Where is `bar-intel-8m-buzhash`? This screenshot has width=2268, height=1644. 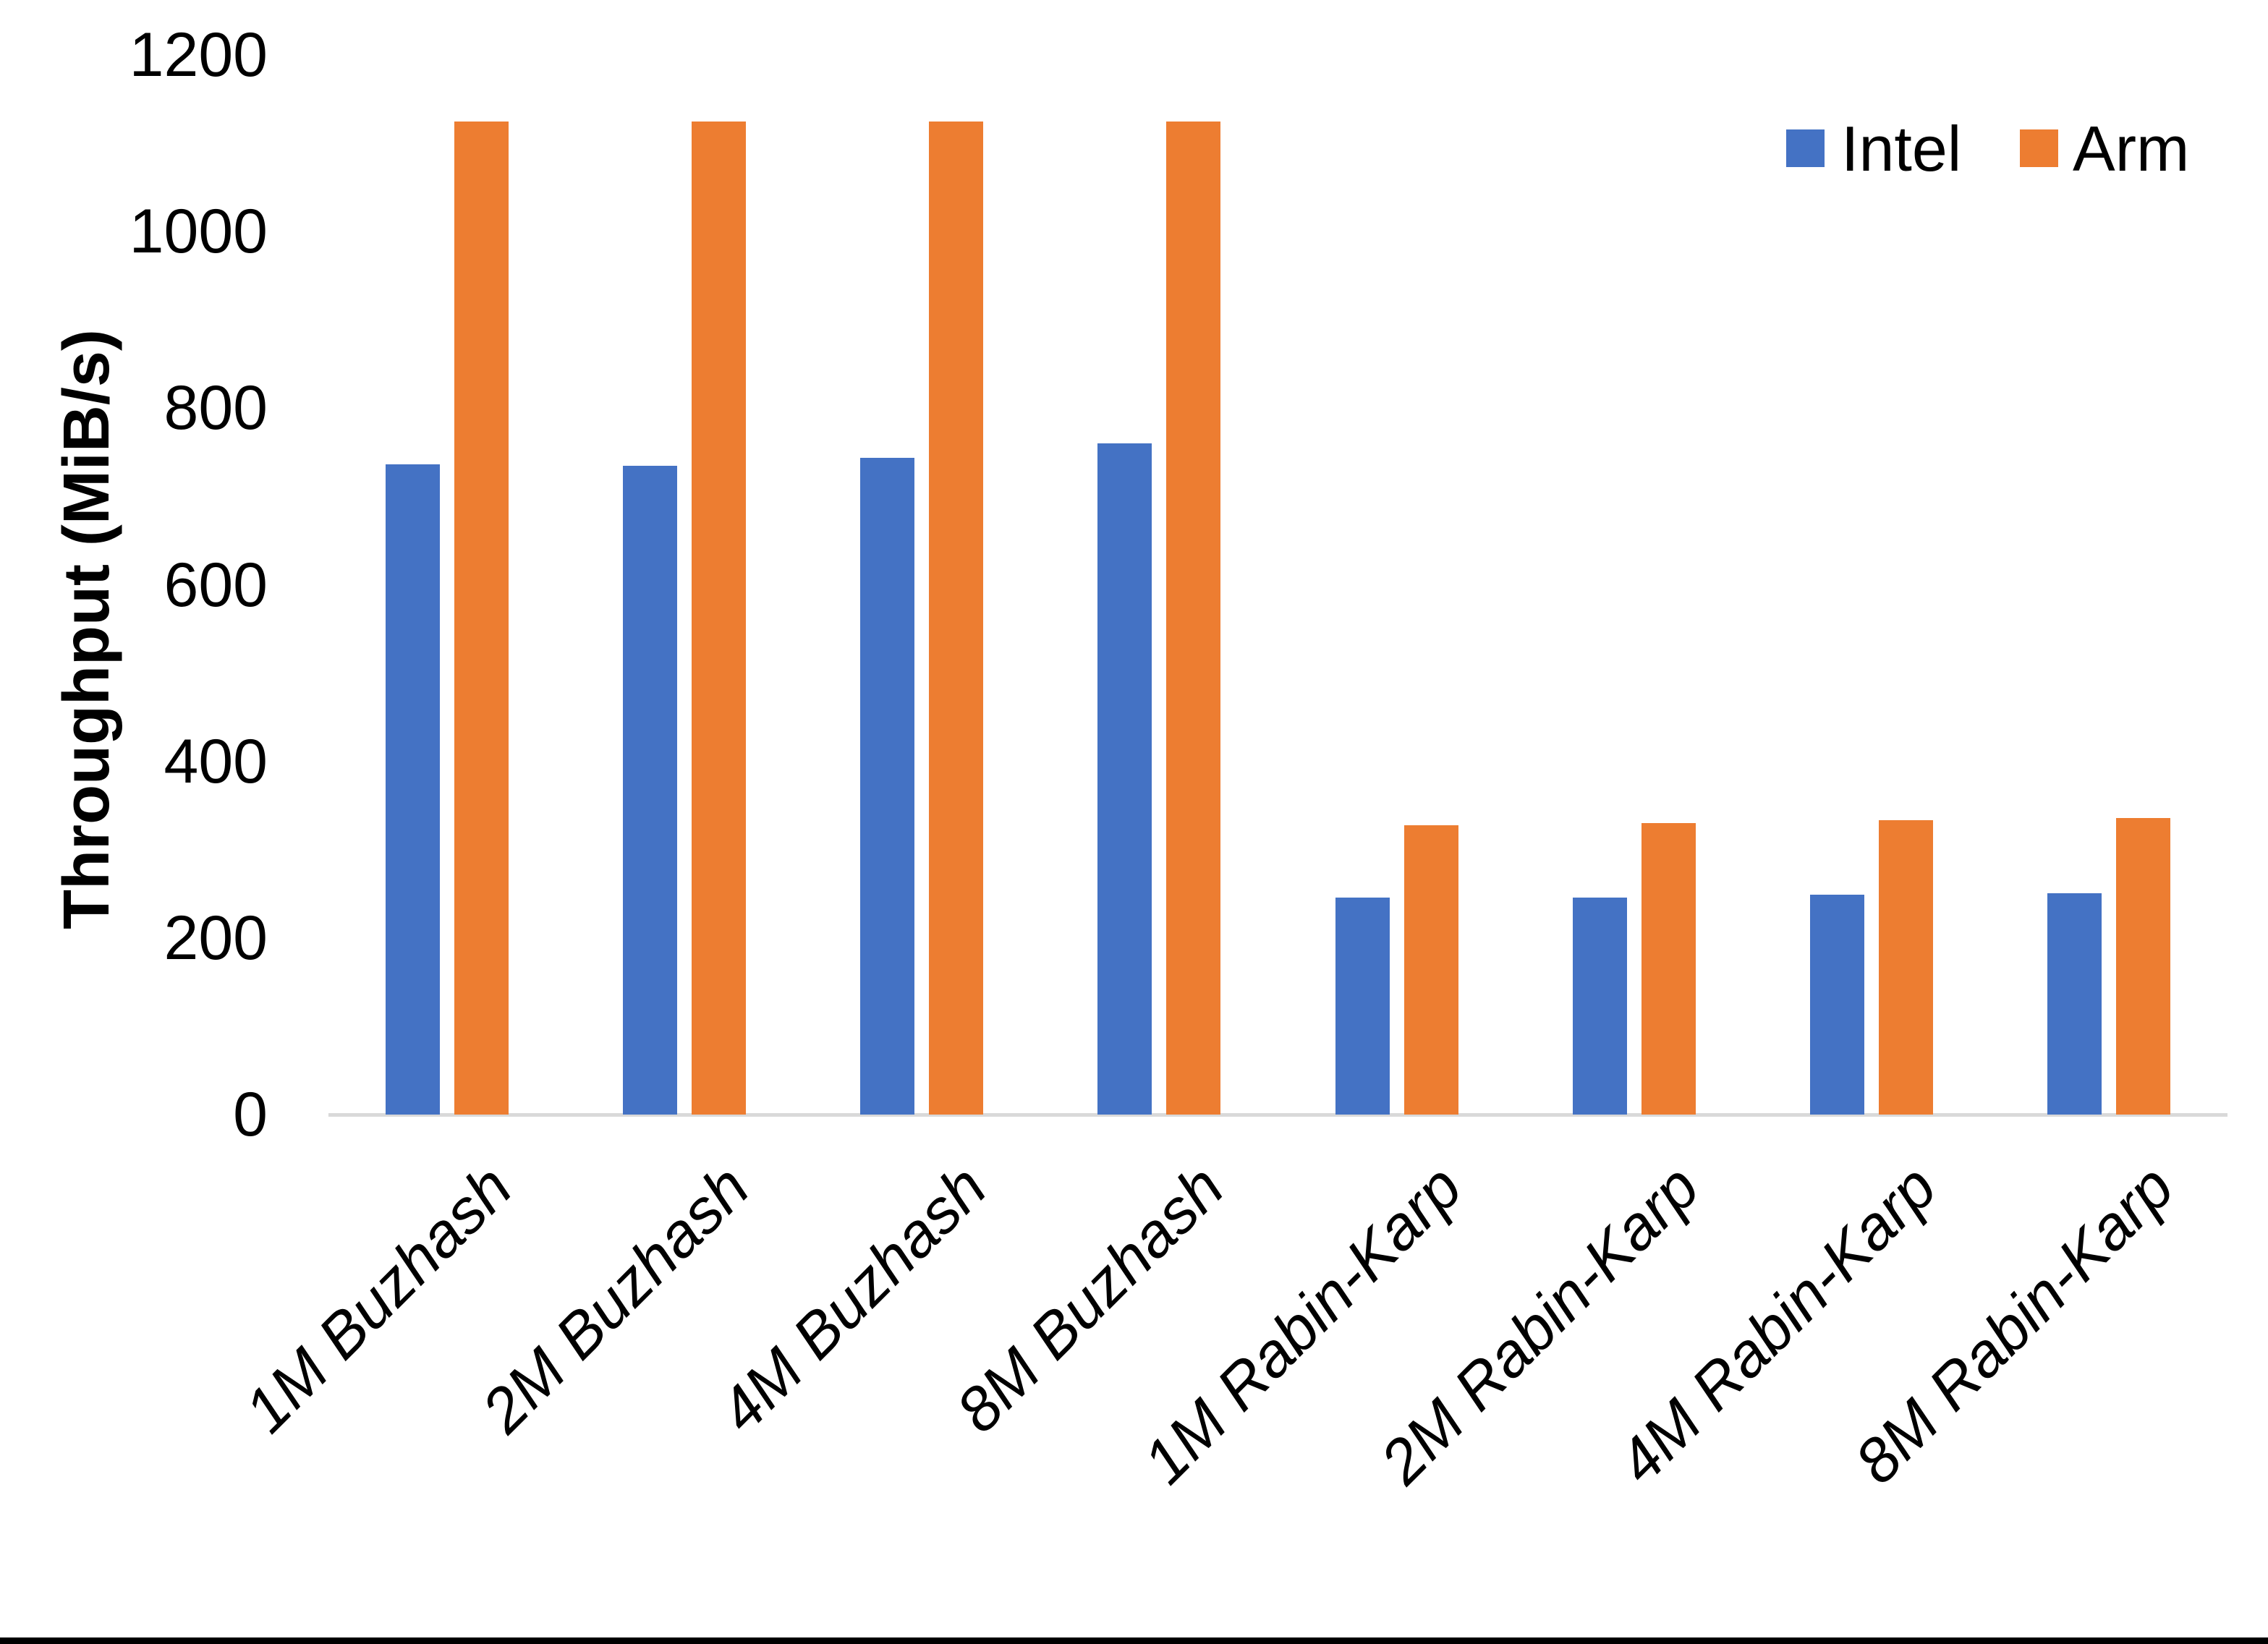 bar-intel-8m-buzhash is located at coordinates (1124, 779).